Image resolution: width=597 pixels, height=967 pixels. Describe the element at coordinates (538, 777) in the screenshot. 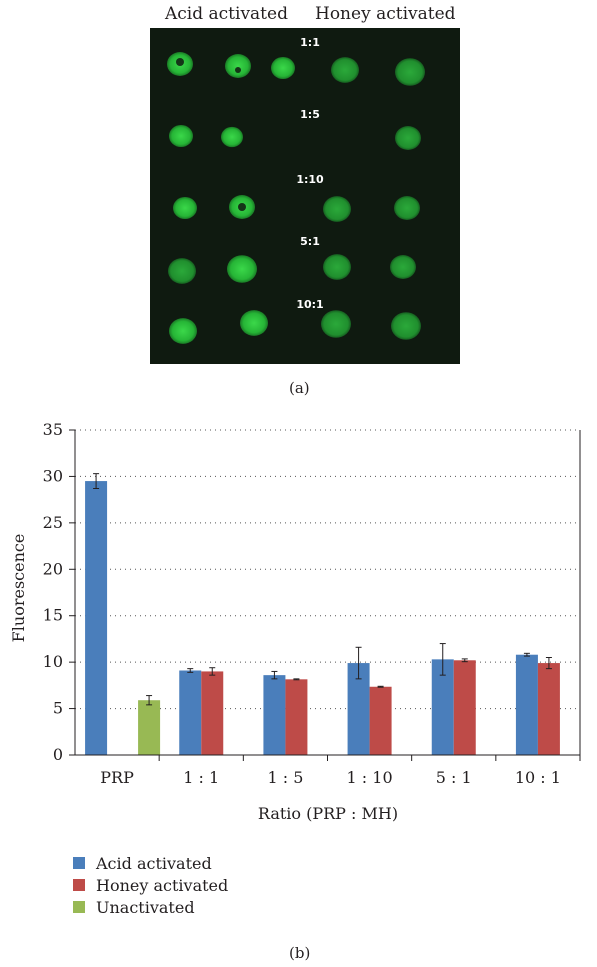

I see `x-tick-label: 10 : 1` at that location.